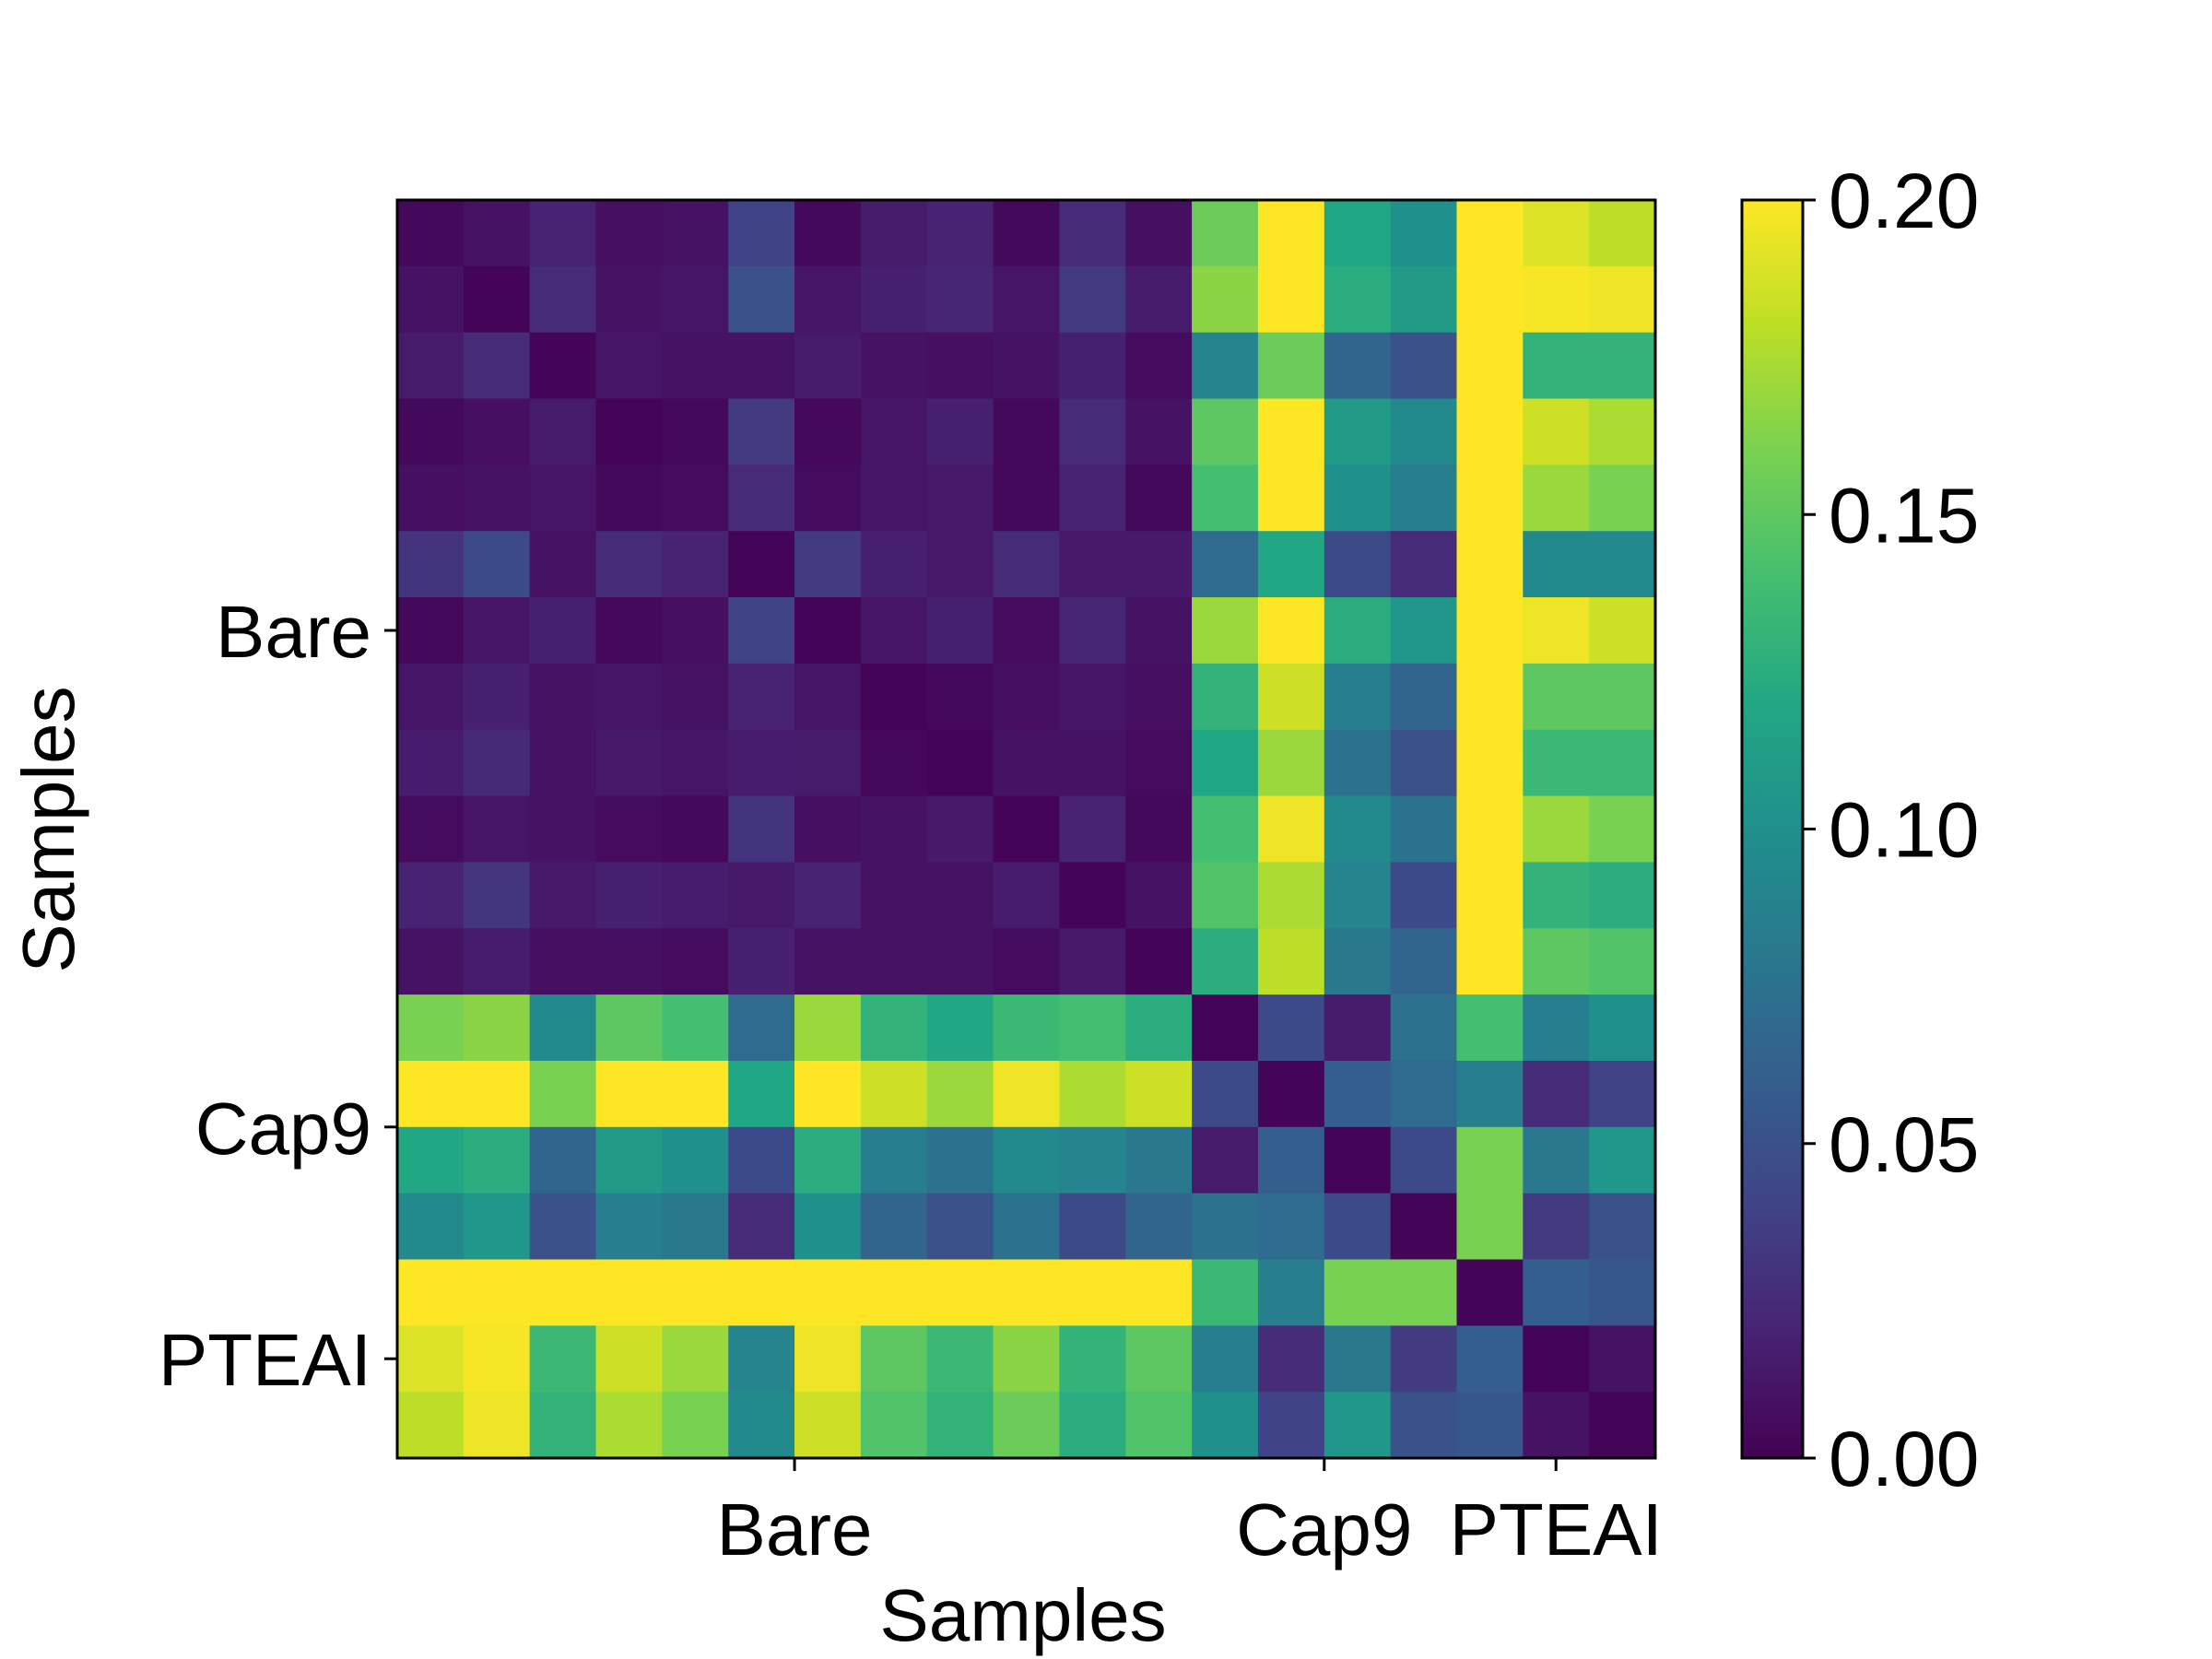 Image resolution: width=2212 pixels, height=1659 pixels. What do you see at coordinates (1904, 1144) in the screenshot?
I see `colorbar-tick-label: 0.05` at bounding box center [1904, 1144].